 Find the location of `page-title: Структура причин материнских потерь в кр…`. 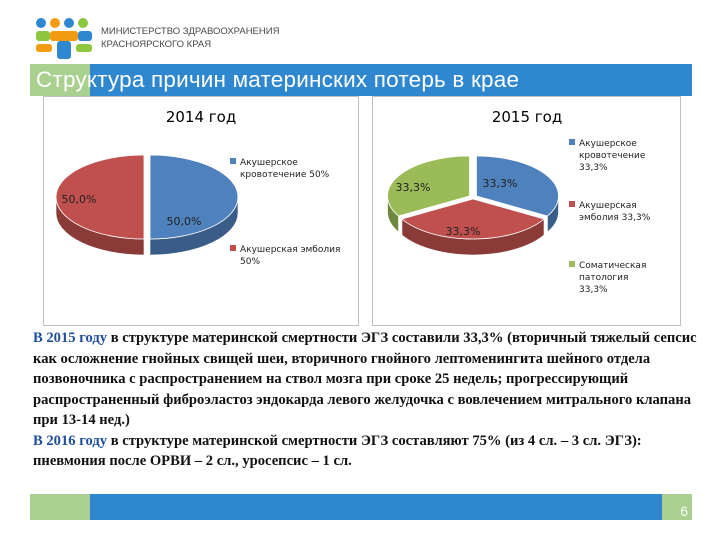

page-title: Структура причин материнских потерь в кр… is located at coordinates (278, 79).